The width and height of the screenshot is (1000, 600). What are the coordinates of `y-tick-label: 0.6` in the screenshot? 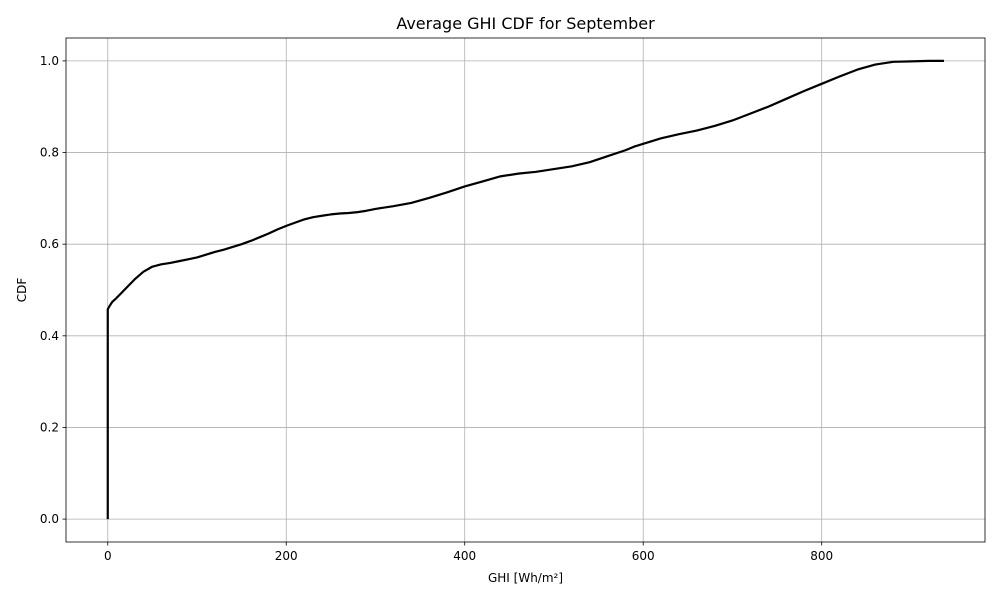 It's located at (49, 244).